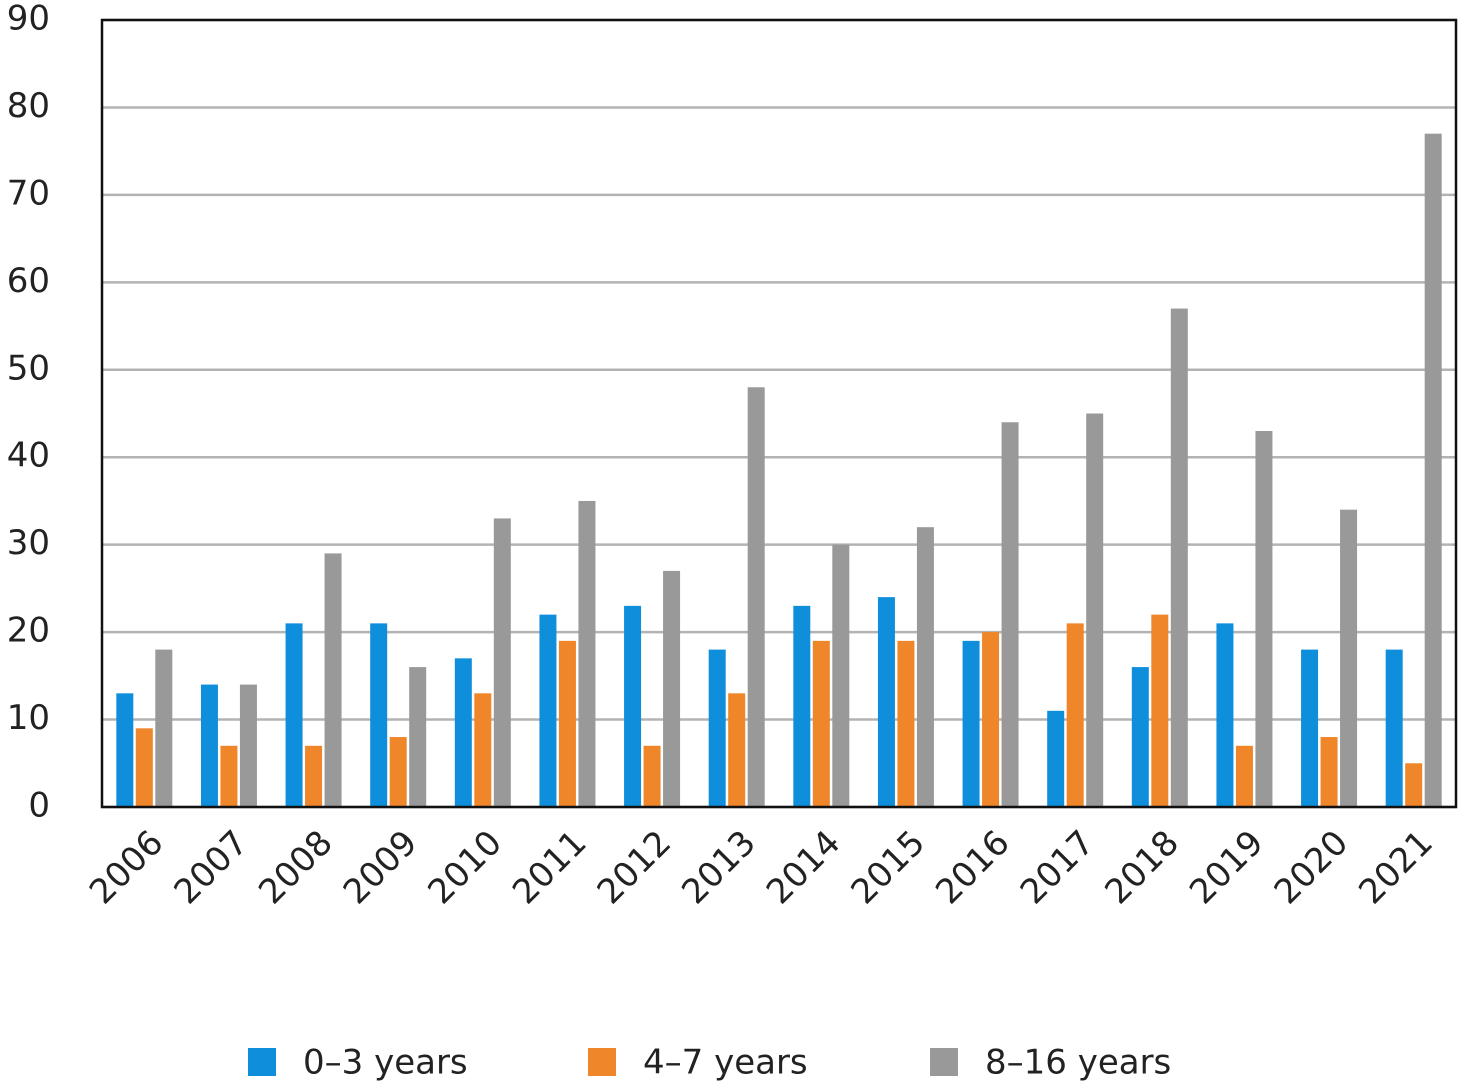  What do you see at coordinates (211, 867) in the screenshot?
I see `x-tick-label: 2007` at bounding box center [211, 867].